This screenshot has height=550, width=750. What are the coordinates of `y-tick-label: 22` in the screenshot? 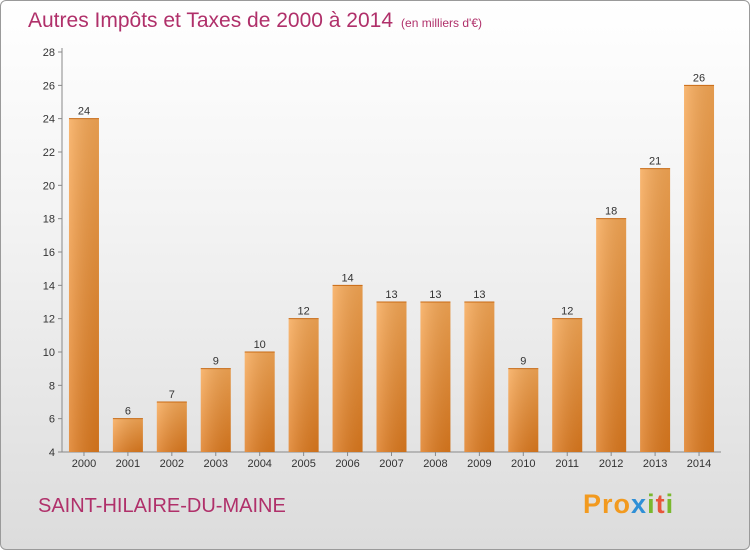 It's located at (49, 153).